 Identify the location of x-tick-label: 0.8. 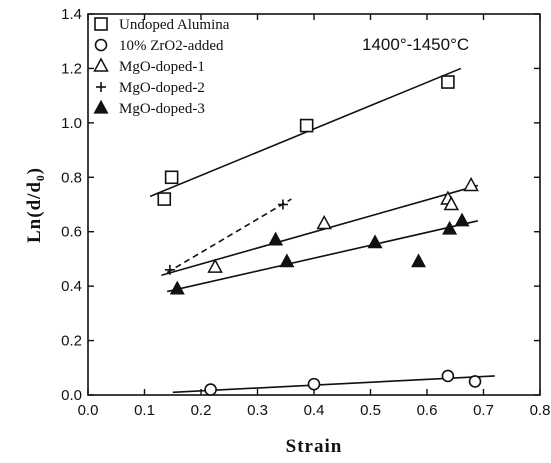
(540, 410).